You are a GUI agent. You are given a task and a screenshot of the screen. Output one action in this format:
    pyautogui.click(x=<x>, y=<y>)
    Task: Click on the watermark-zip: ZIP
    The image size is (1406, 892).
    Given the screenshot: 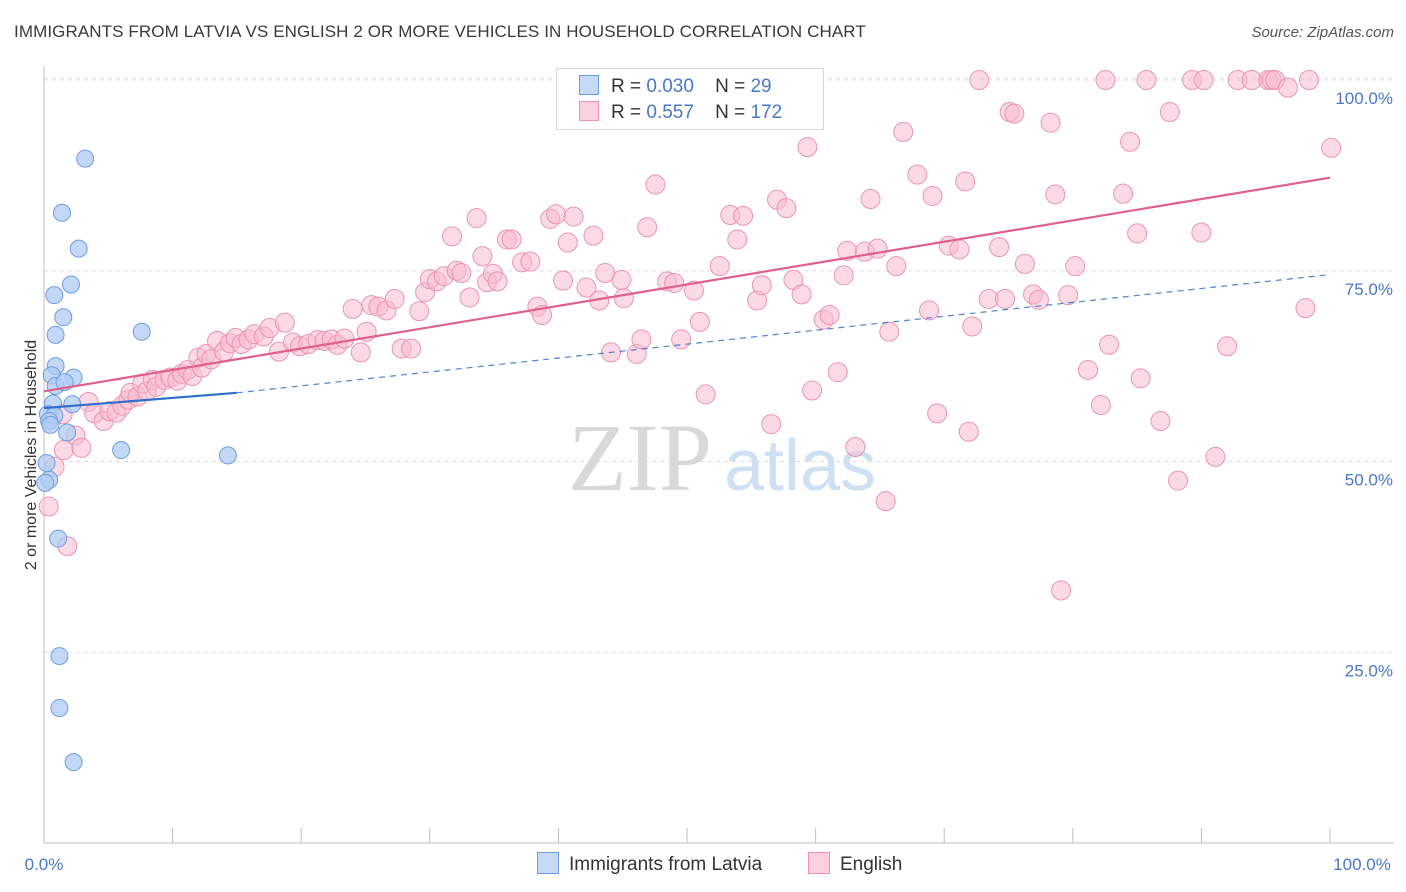 What is the action you would take?
    pyautogui.click(x=640, y=457)
    